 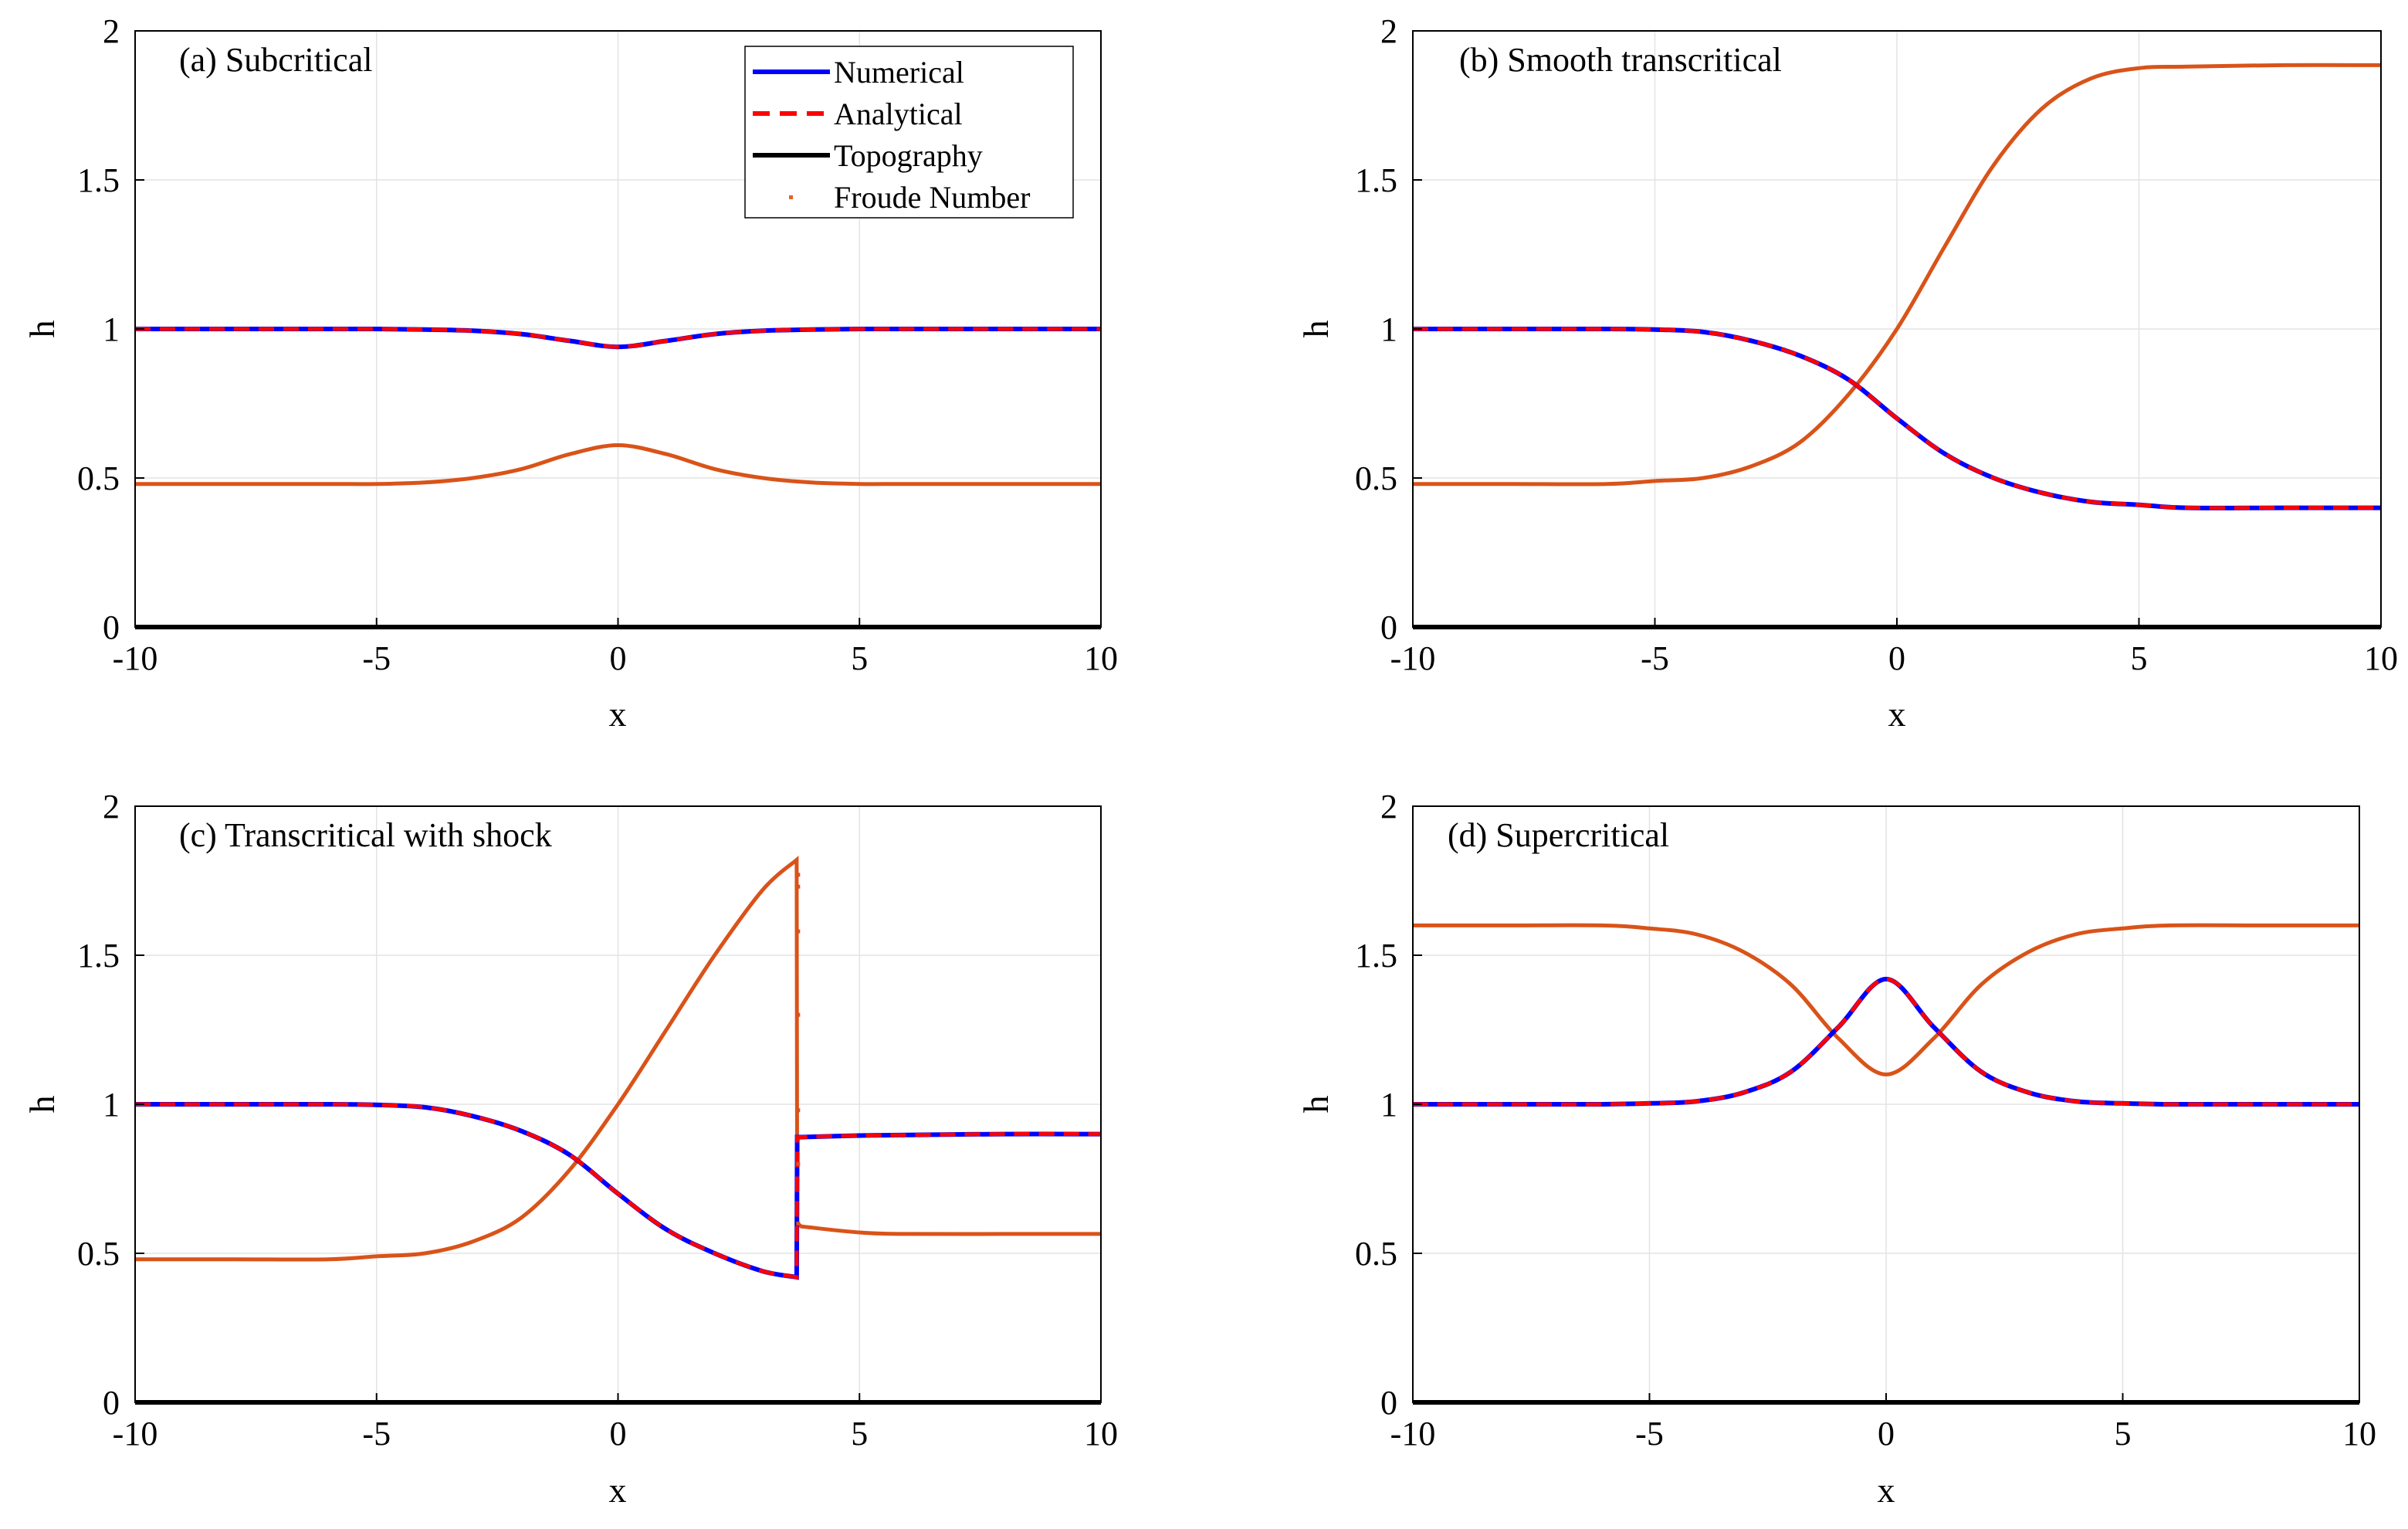 I want to click on panel-c-ylabel: h, so click(x=42, y=1105).